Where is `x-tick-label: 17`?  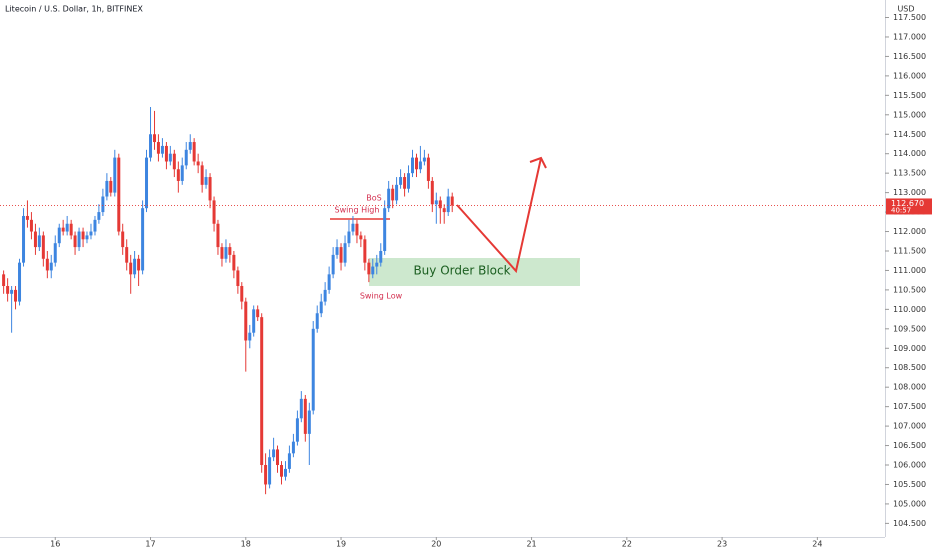 x-tick-label: 17 is located at coordinates (150, 544).